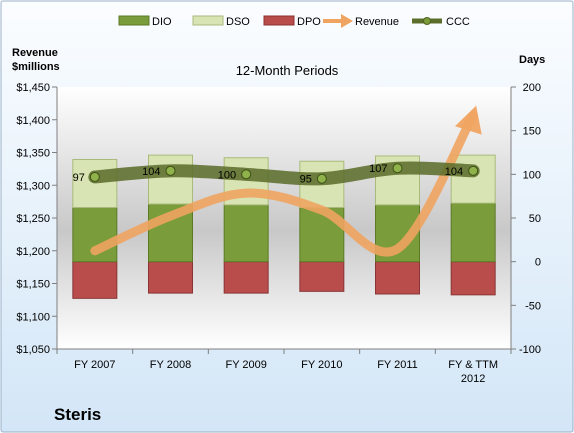 The height and width of the screenshot is (433, 574). Describe the element at coordinates (377, 22) in the screenshot. I see `legend-label-revenue: Revenue` at that location.